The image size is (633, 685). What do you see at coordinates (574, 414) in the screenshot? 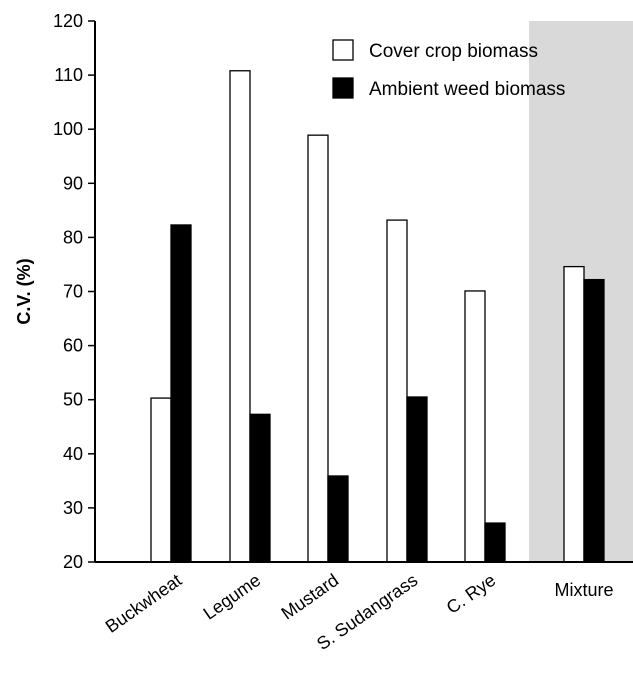
I see `bar-cover-crop-mixture` at bounding box center [574, 414].